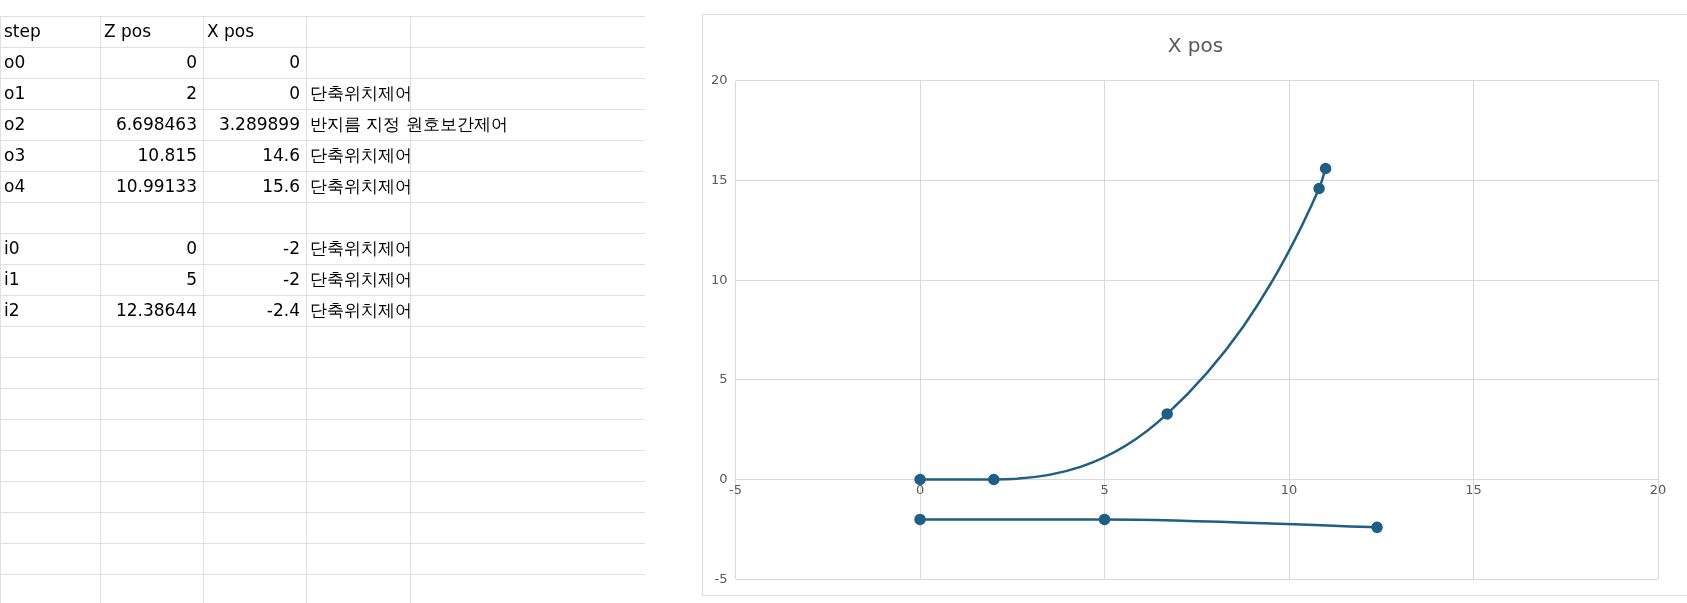 The image size is (1687, 603). I want to click on y-tick-label: 20, so click(719, 80).